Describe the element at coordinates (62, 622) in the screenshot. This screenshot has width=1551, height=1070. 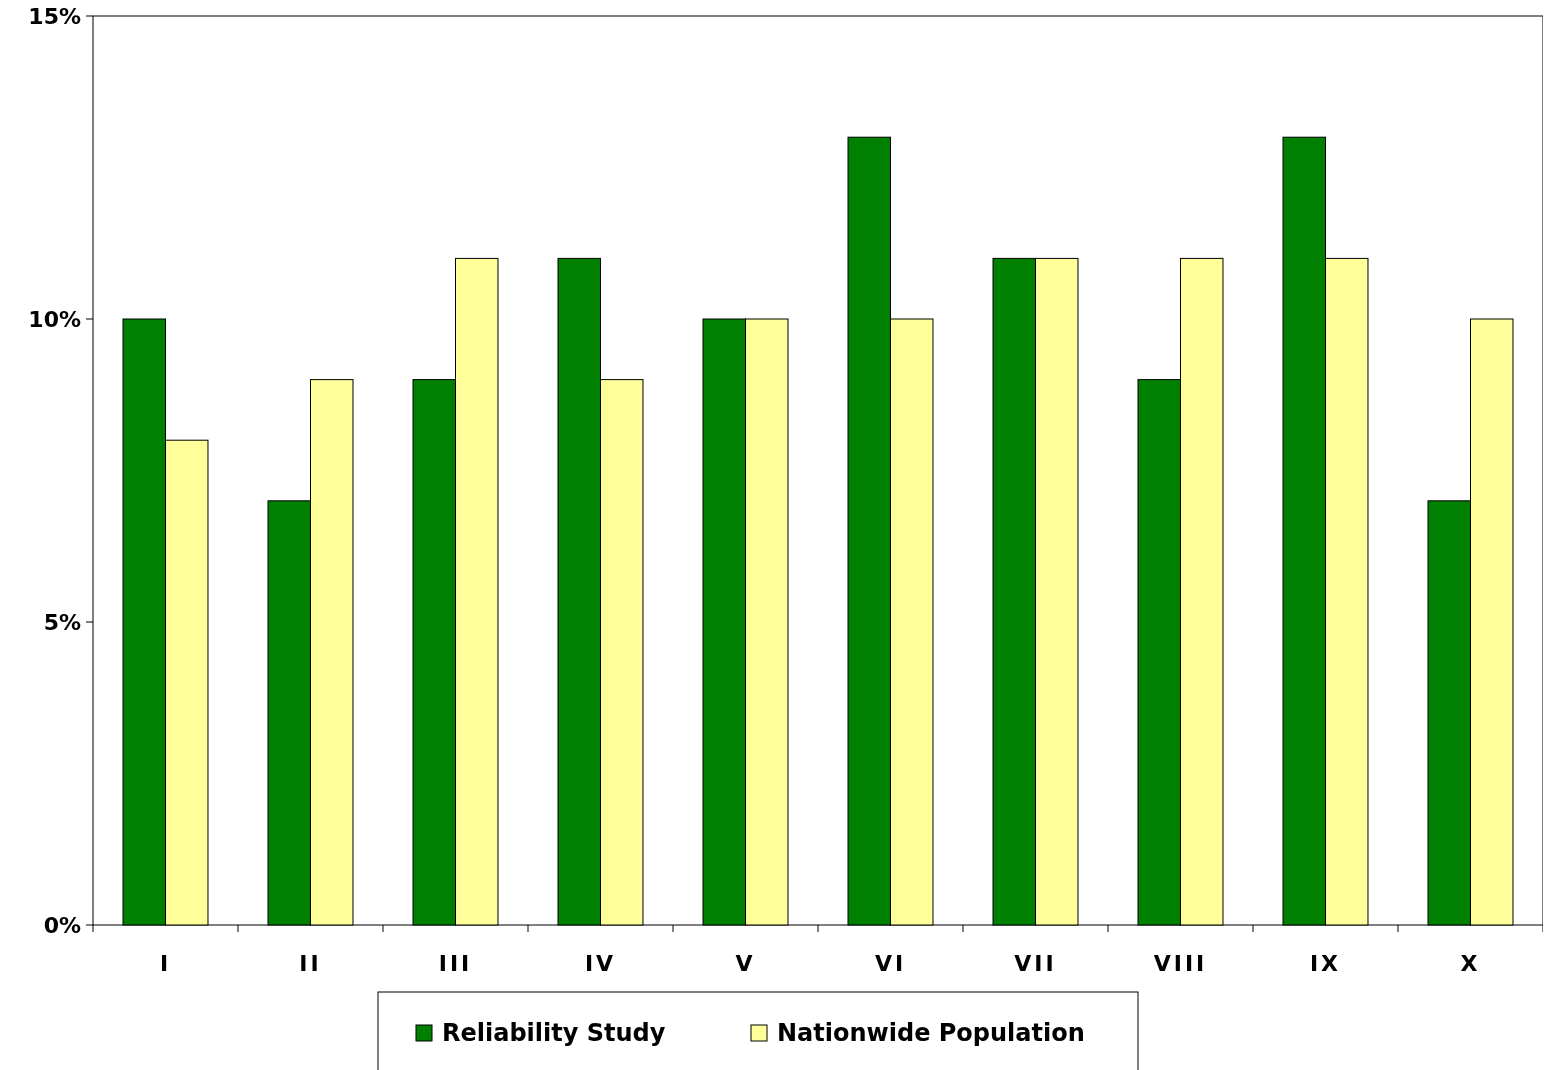
I see `y-tick-label: 5%` at that location.